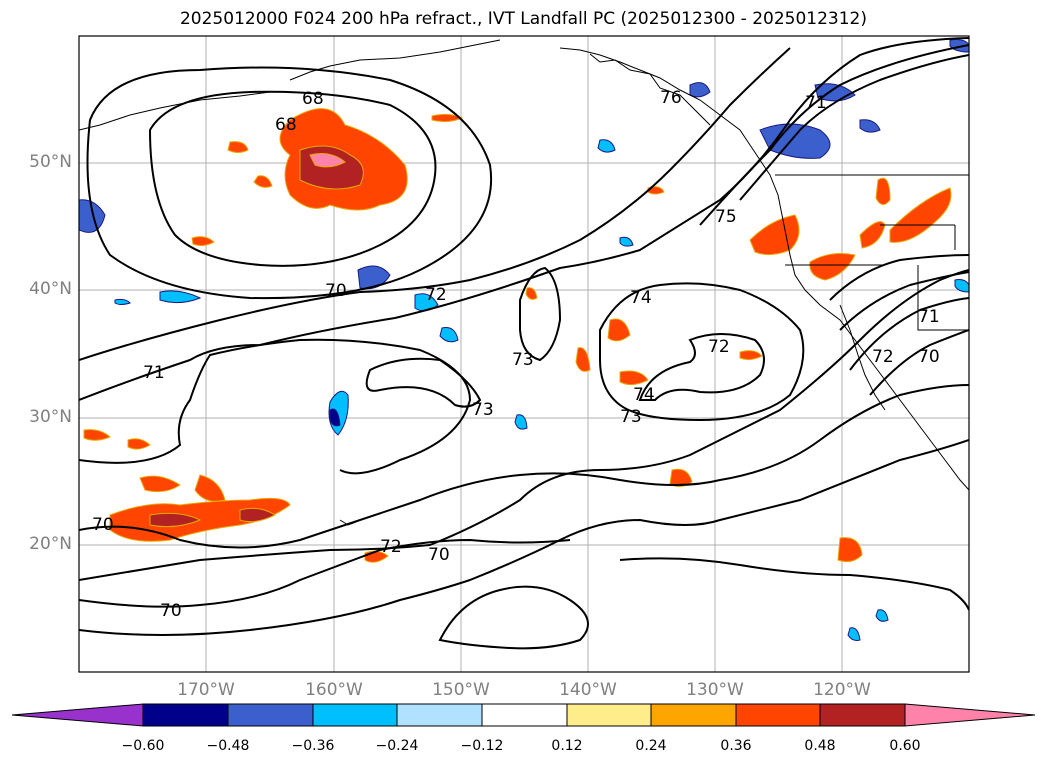 Image resolution: width=1047 pixels, height=765 pixels. I want to click on colorbar-tick: 0.60, so click(905, 746).